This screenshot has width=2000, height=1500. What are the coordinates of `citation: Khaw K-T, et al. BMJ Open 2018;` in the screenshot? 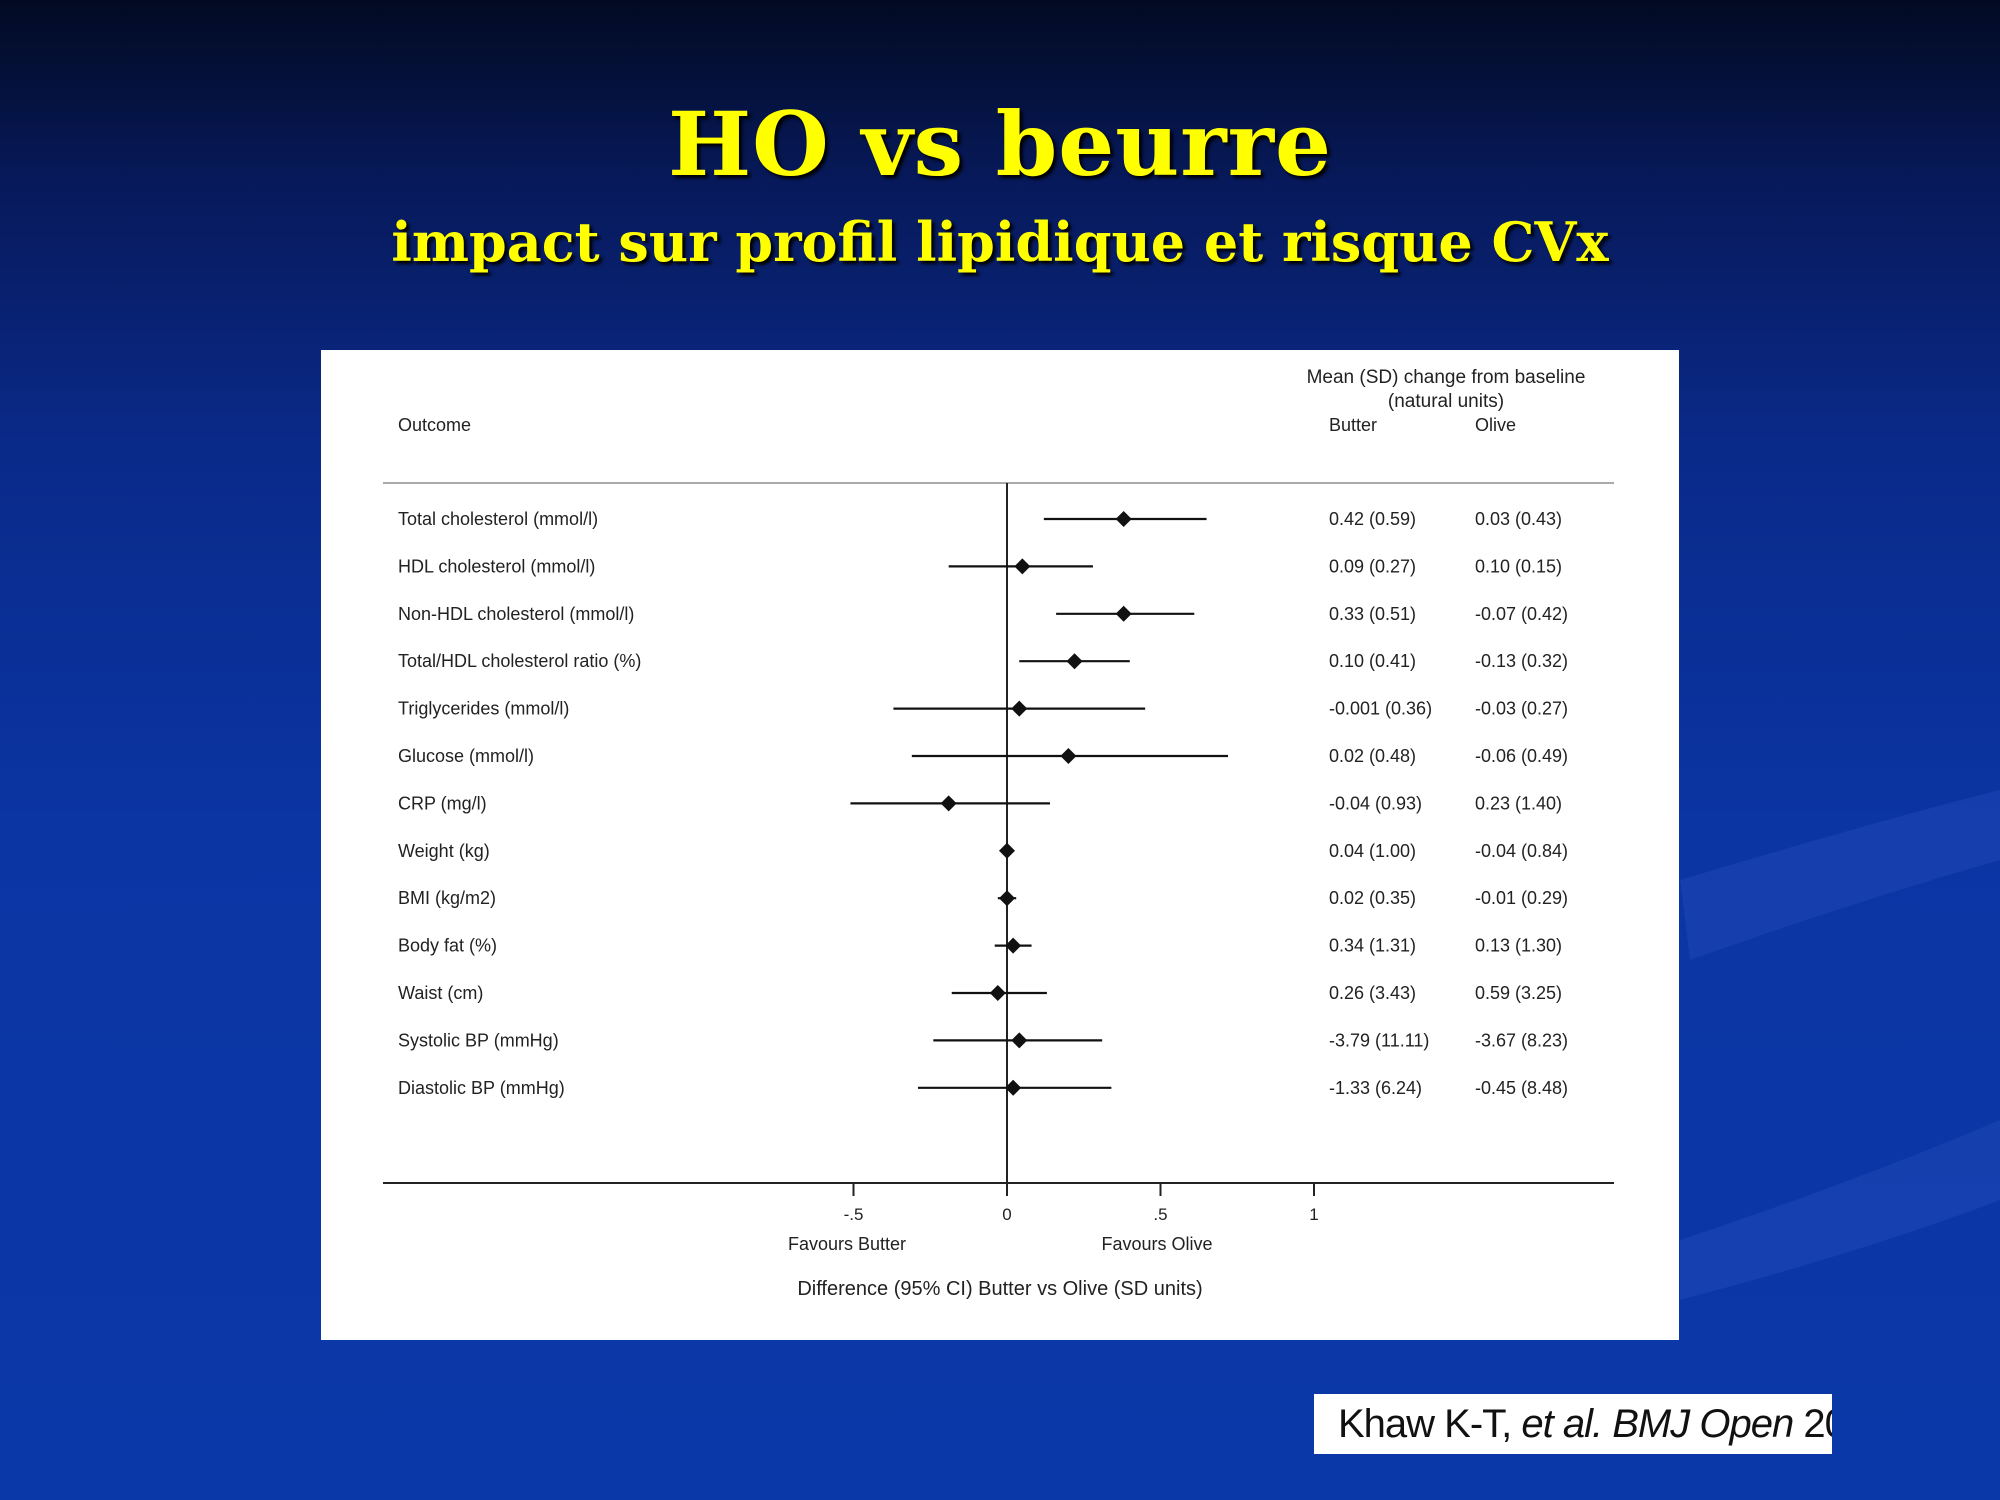 It's located at (1573, 1424).